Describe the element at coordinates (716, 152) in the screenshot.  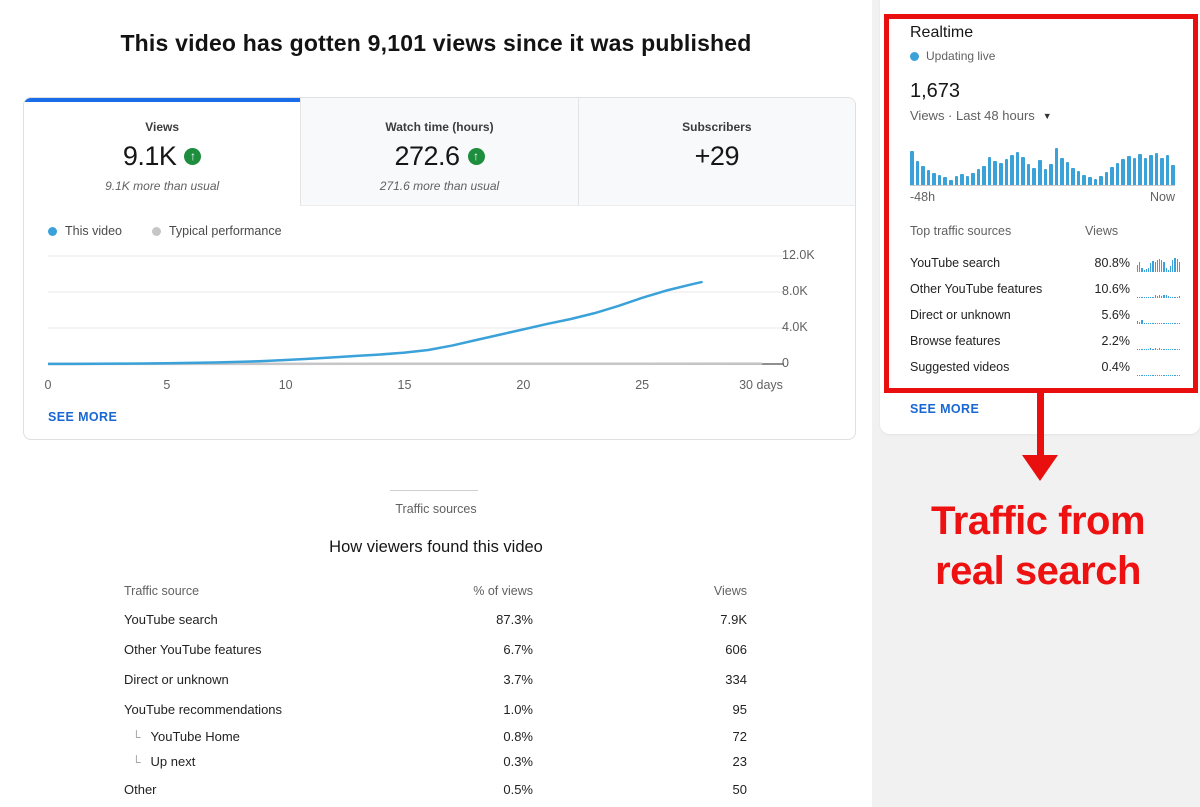
I see `tab-subscribers: Subscribers +29` at that location.